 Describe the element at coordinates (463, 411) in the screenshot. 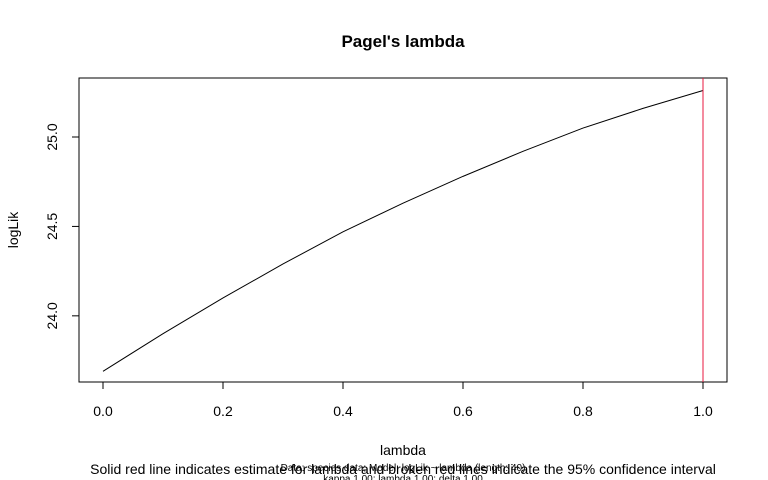

I see `x-tick-label: 0.6` at that location.